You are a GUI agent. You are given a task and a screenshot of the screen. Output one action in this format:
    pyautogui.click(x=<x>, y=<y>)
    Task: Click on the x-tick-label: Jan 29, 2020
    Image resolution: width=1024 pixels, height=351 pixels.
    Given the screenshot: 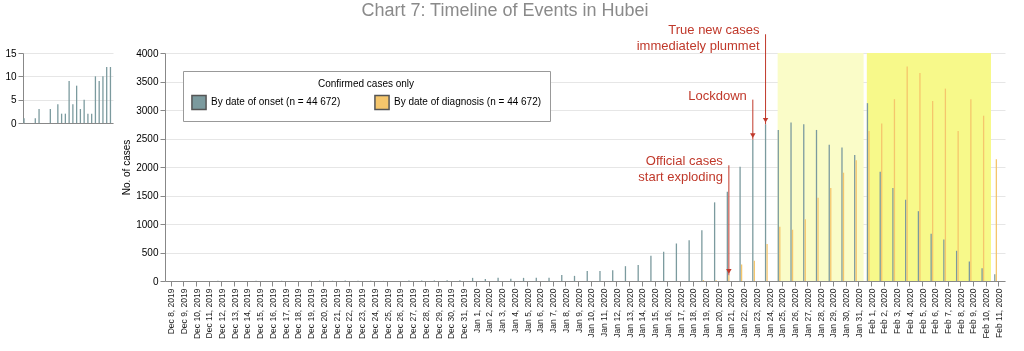 What is the action you would take?
    pyautogui.click(x=833, y=313)
    